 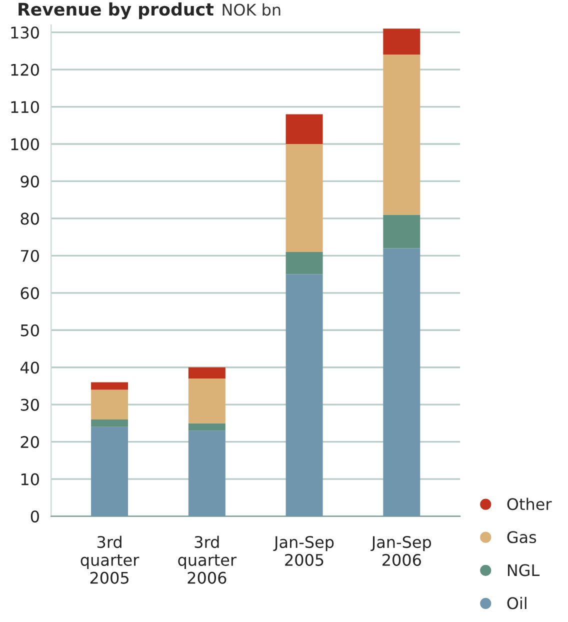 I want to click on y-tick-label: 100, so click(x=25, y=144).